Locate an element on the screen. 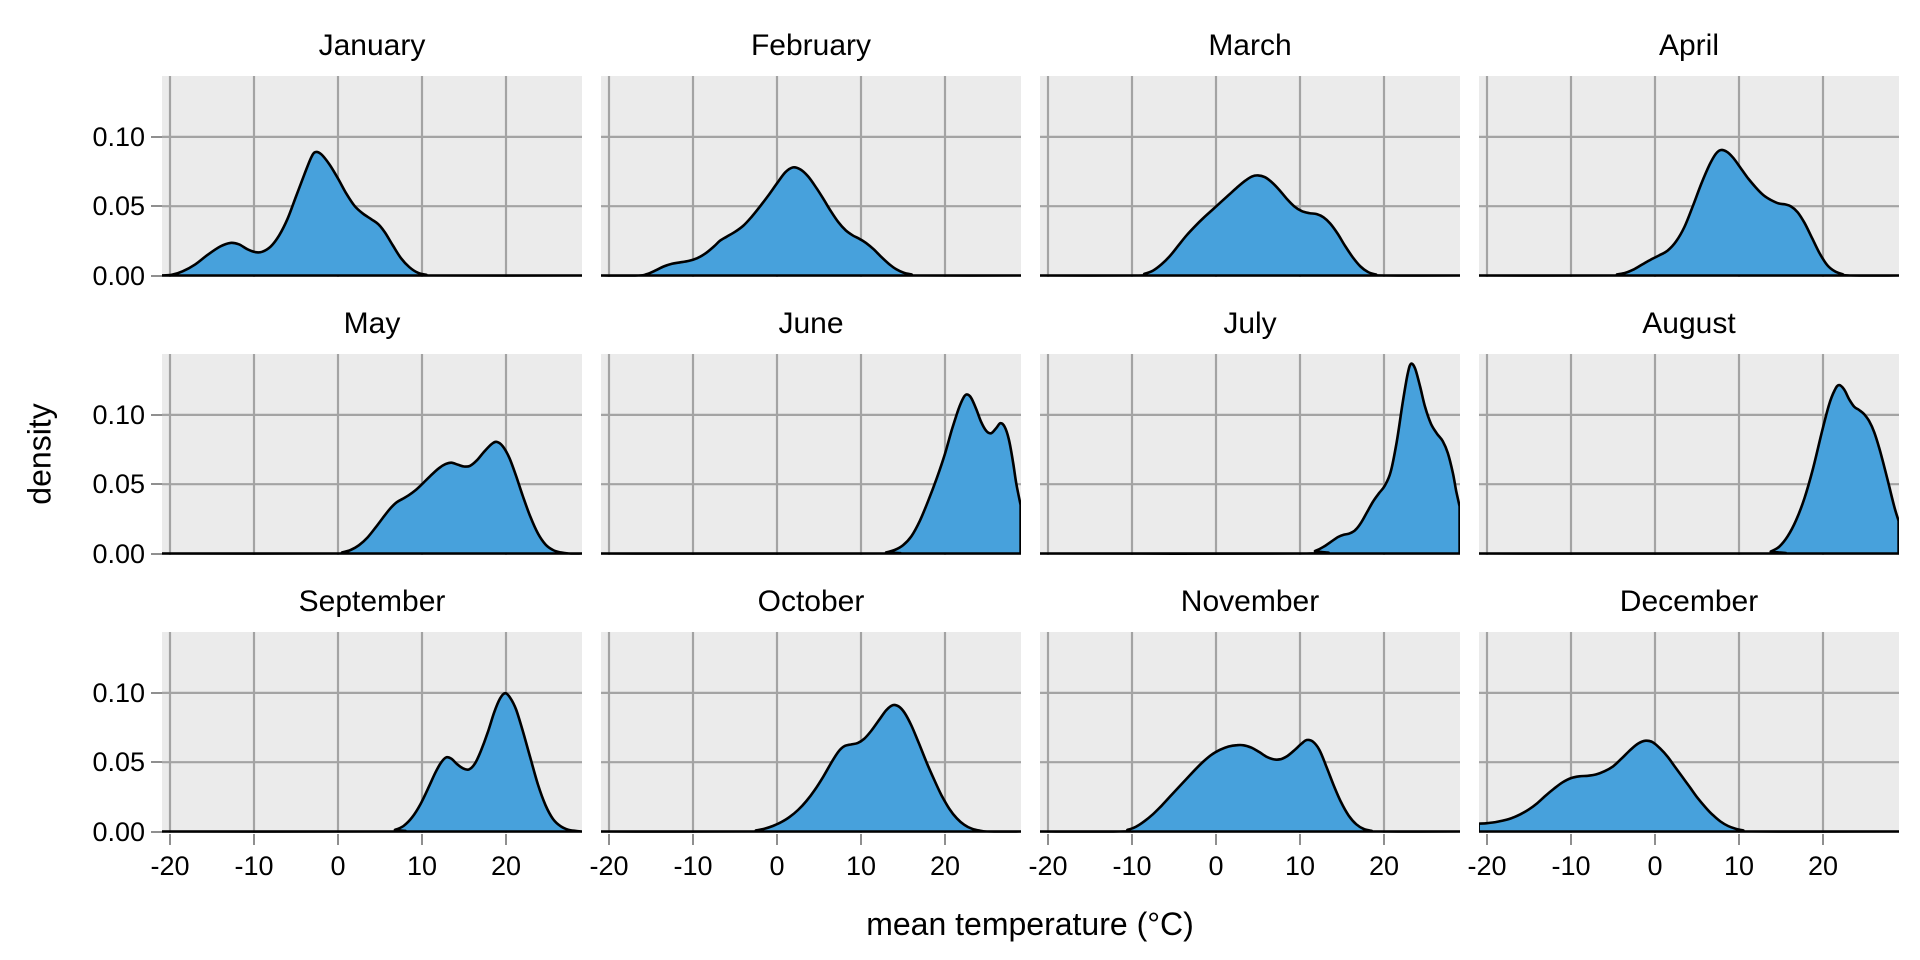 This screenshot has height=960, width=1920. density-plot-december is located at coordinates (1689, 732).